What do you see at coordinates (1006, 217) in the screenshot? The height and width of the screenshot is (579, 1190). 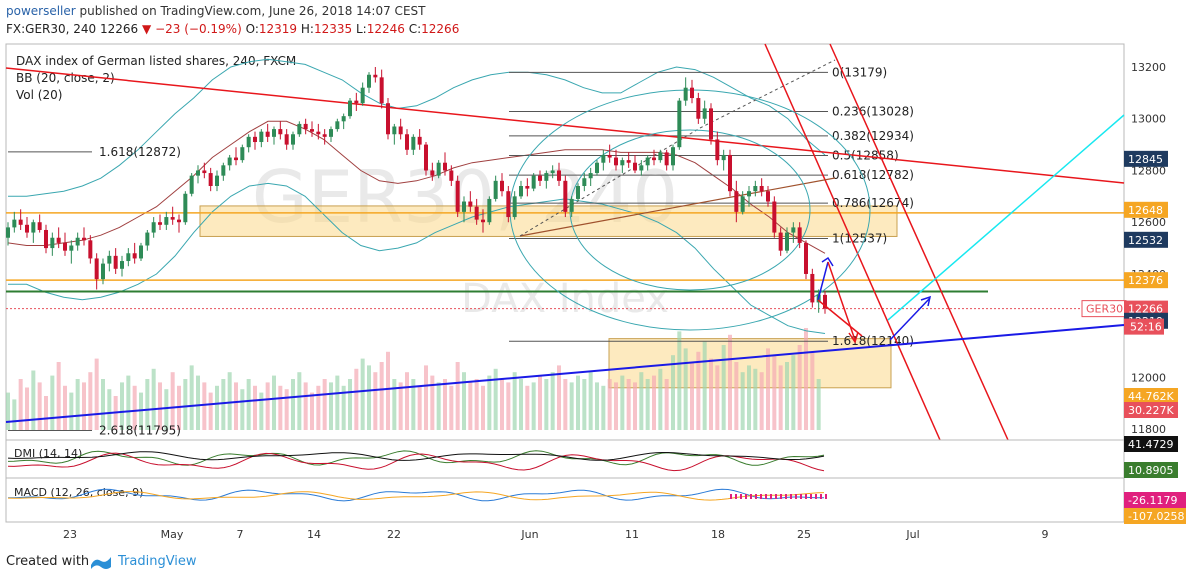 I see `cyan-projection-line` at bounding box center [1006, 217].